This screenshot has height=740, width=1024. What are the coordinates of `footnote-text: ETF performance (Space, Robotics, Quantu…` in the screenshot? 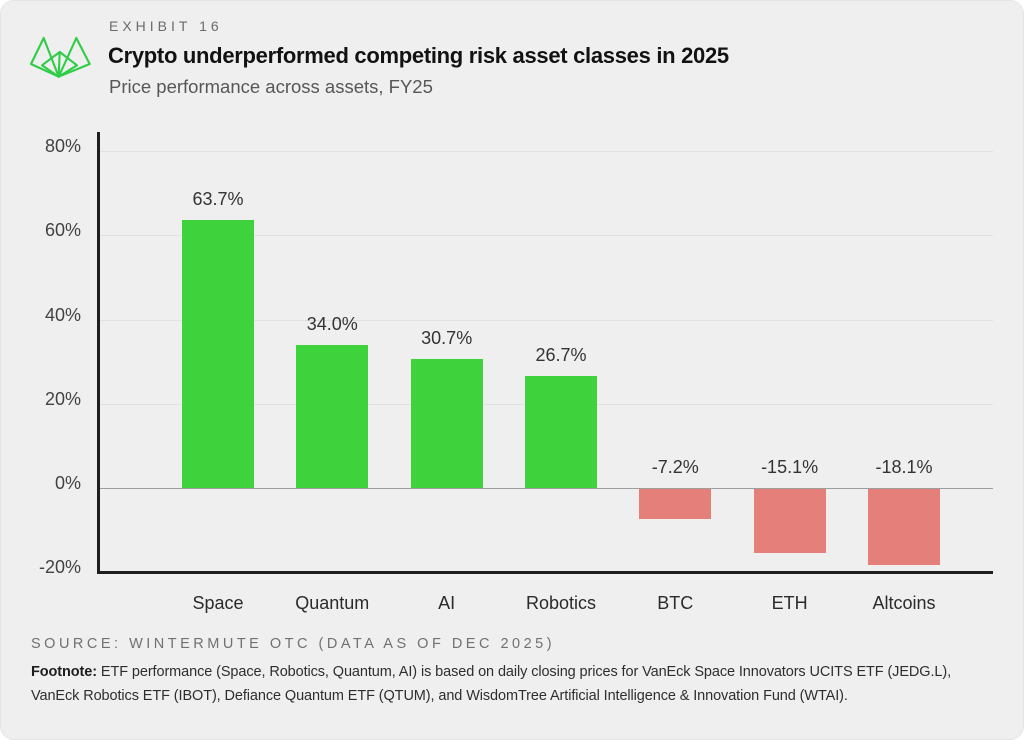 It's located at (491, 684).